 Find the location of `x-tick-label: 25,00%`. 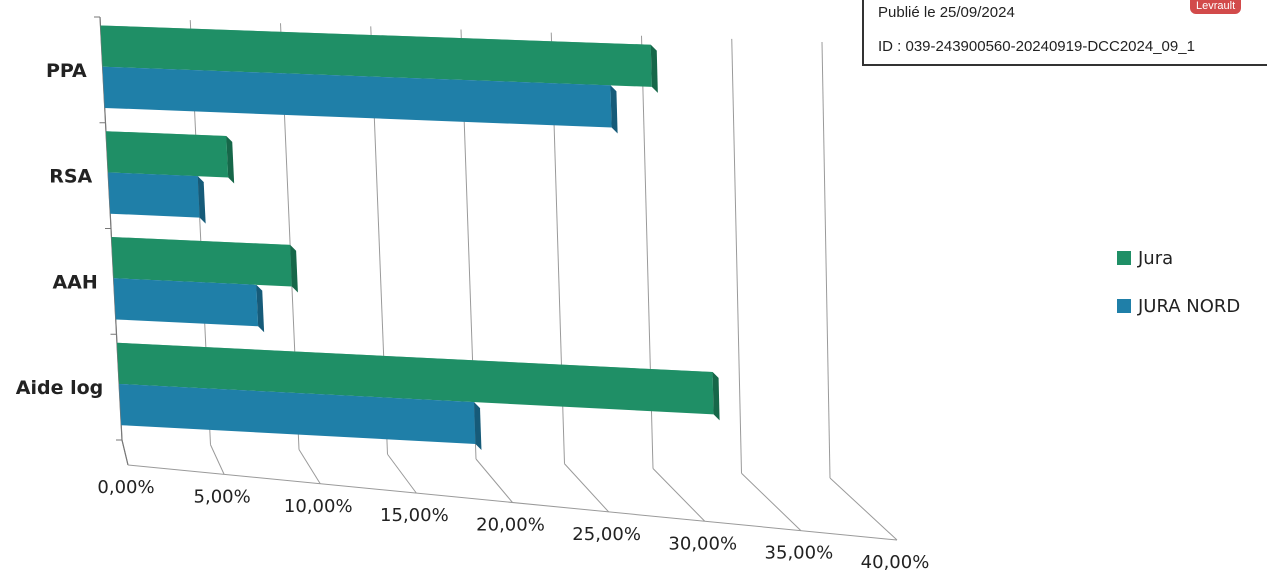

x-tick-label: 25,00% is located at coordinates (606, 534).